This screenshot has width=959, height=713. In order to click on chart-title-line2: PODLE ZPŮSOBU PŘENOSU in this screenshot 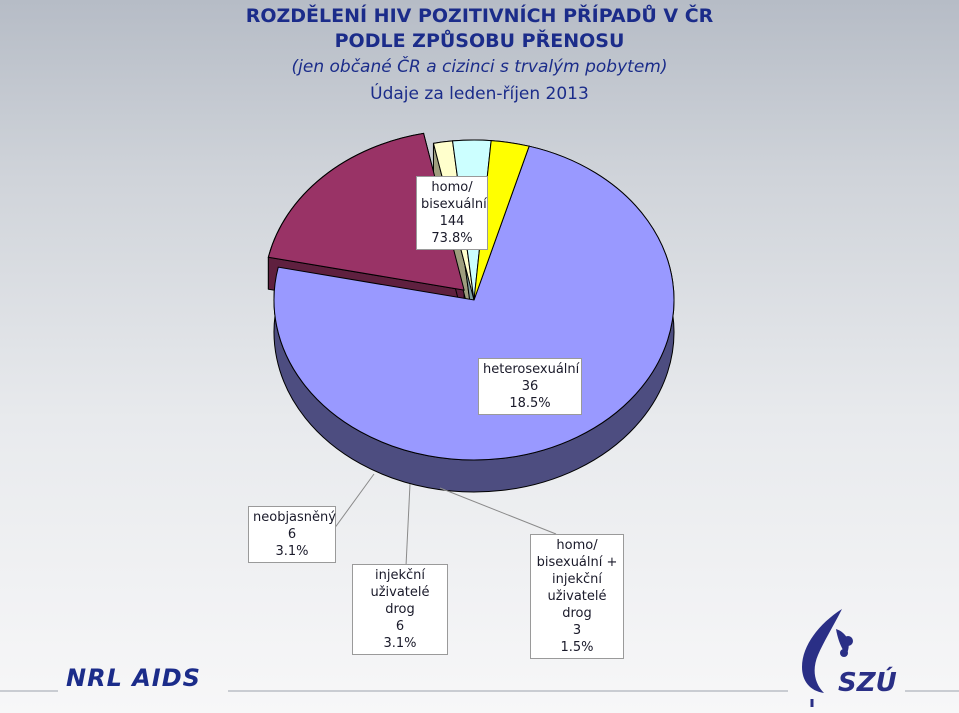, I will do `click(479, 41)`.